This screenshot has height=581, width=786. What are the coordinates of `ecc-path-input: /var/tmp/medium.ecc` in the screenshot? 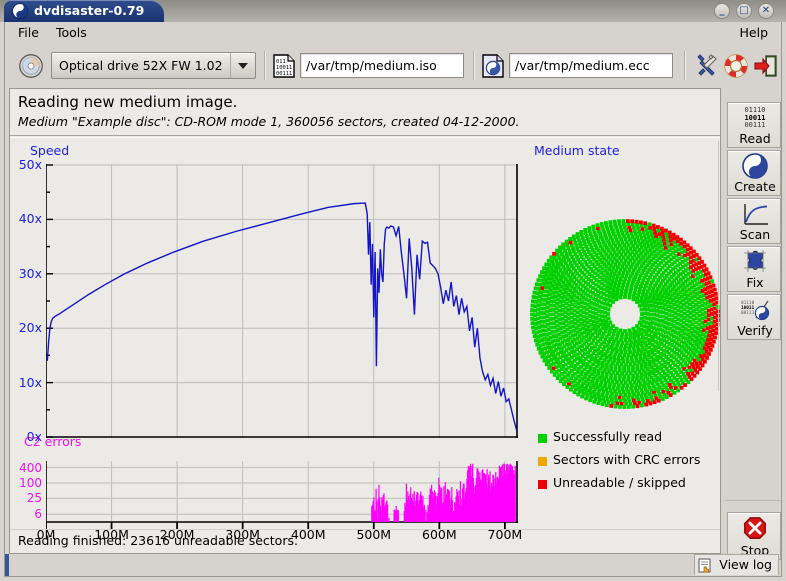 It's located at (591, 65).